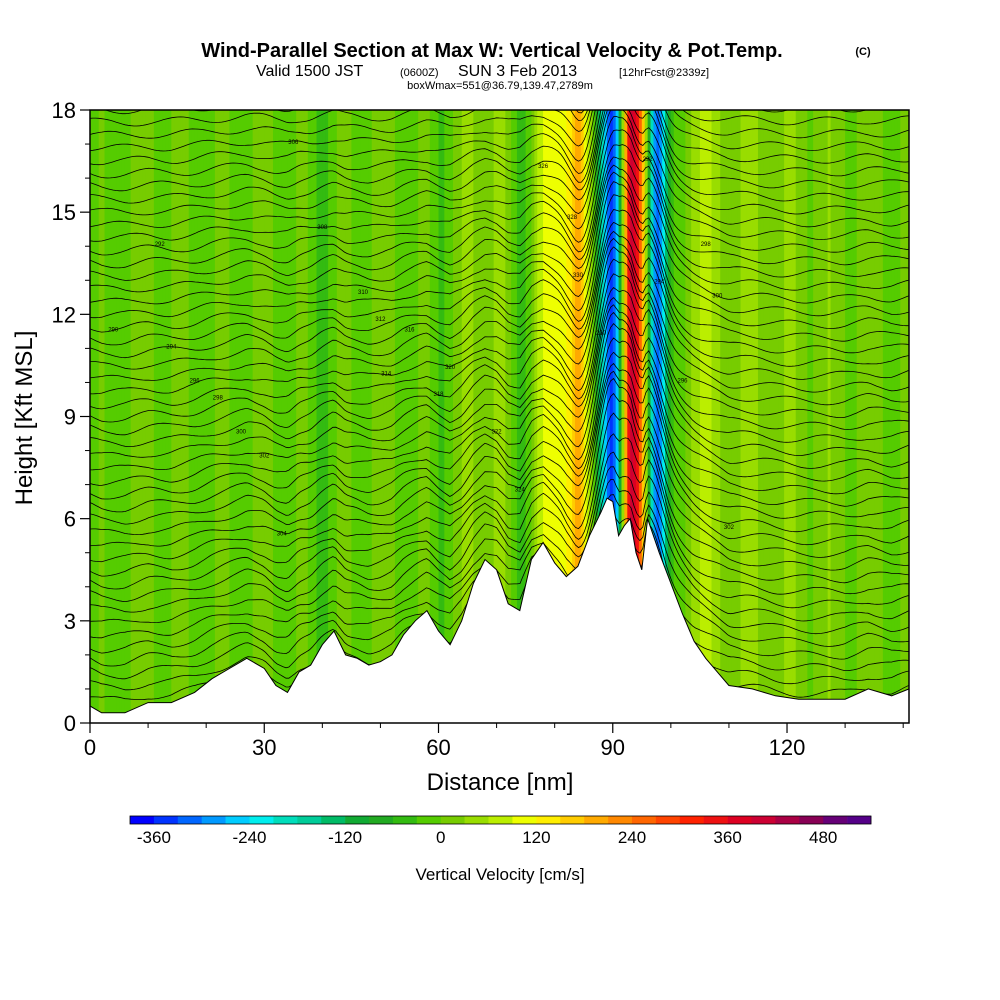 This screenshot has height=1000, width=1000. Describe the element at coordinates (787, 747) in the screenshot. I see `x-tick-label: 120` at that location.